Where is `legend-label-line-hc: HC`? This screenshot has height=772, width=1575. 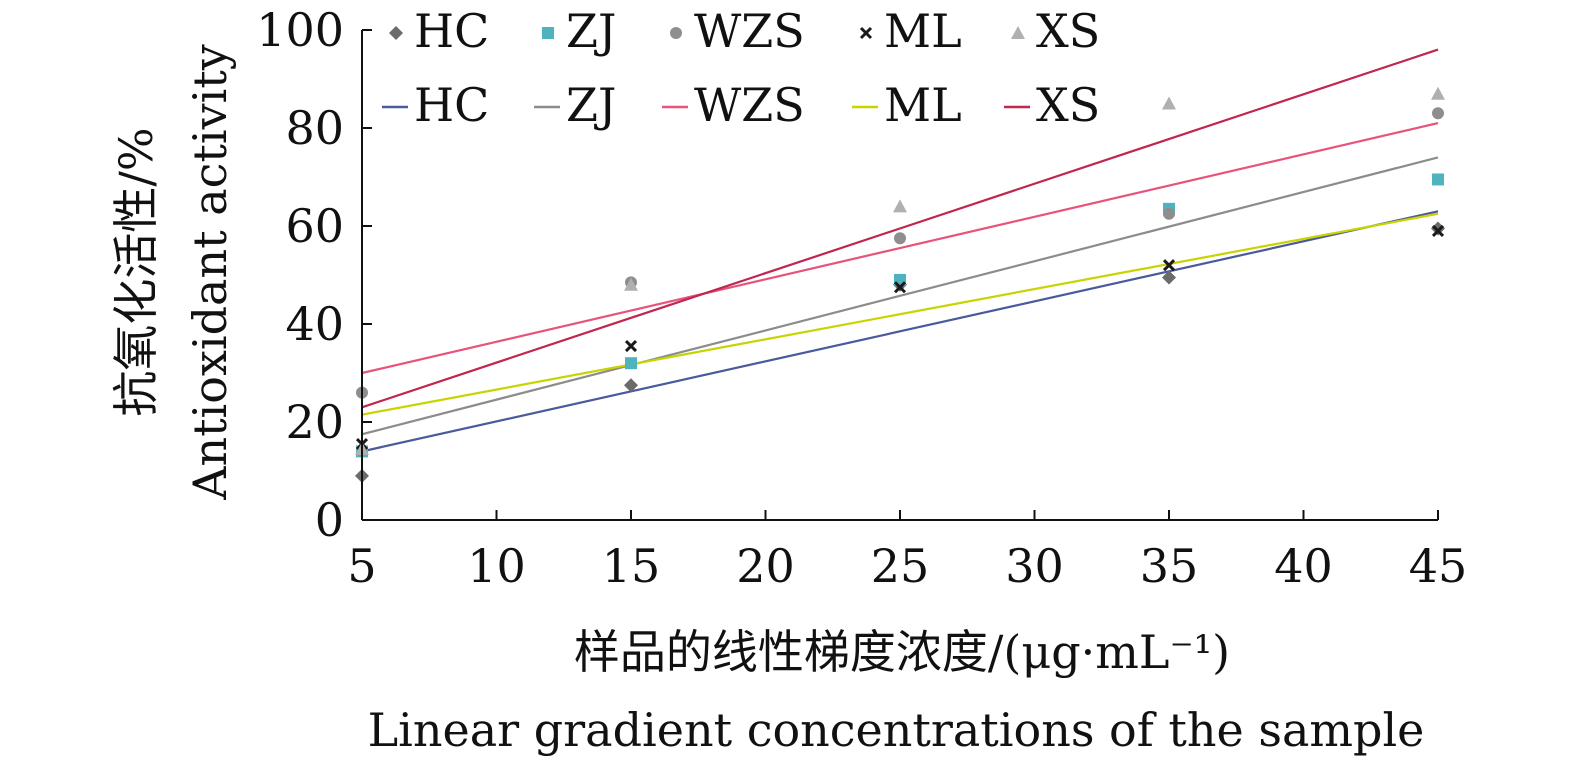 legend-label-line-hc: HC is located at coordinates (451, 105).